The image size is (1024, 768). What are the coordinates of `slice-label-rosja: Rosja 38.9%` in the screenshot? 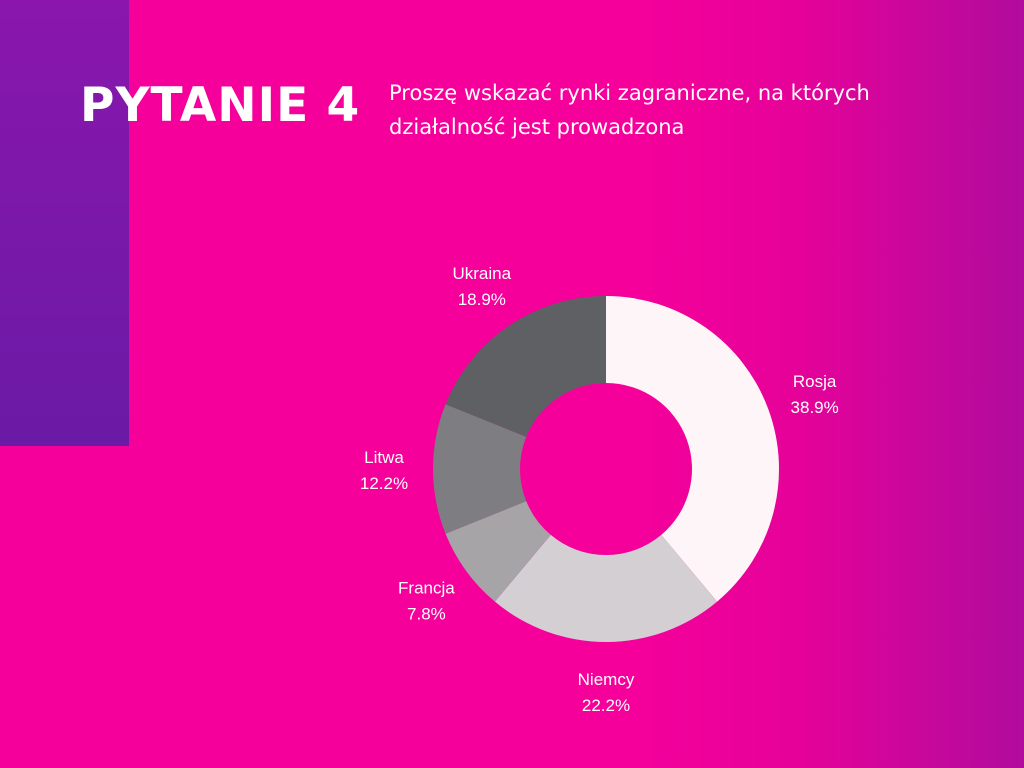 It's located at (815, 394).